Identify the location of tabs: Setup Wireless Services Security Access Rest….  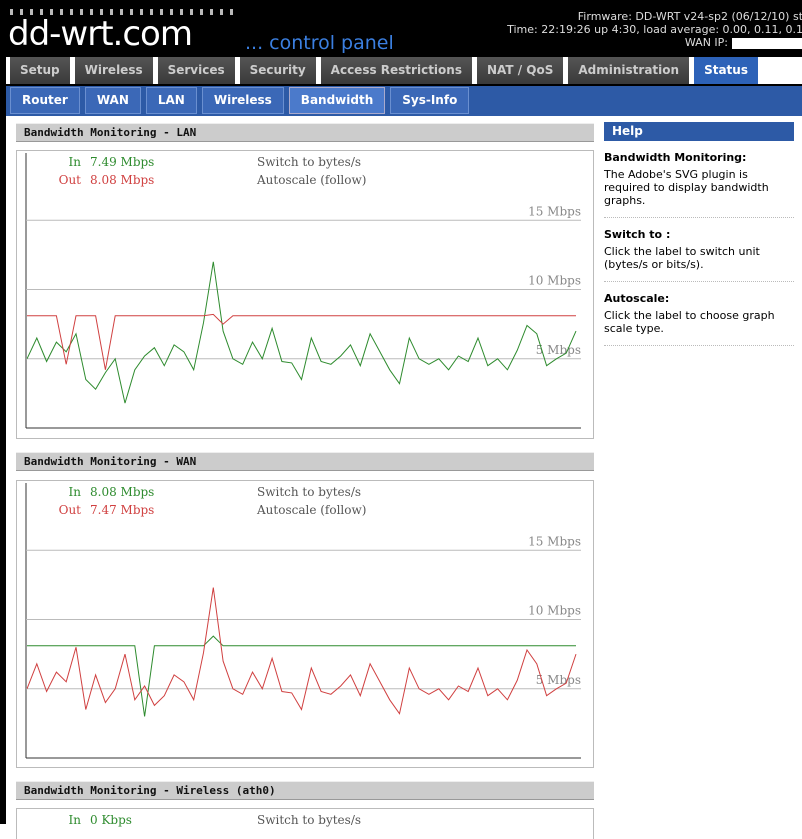
(384, 70).